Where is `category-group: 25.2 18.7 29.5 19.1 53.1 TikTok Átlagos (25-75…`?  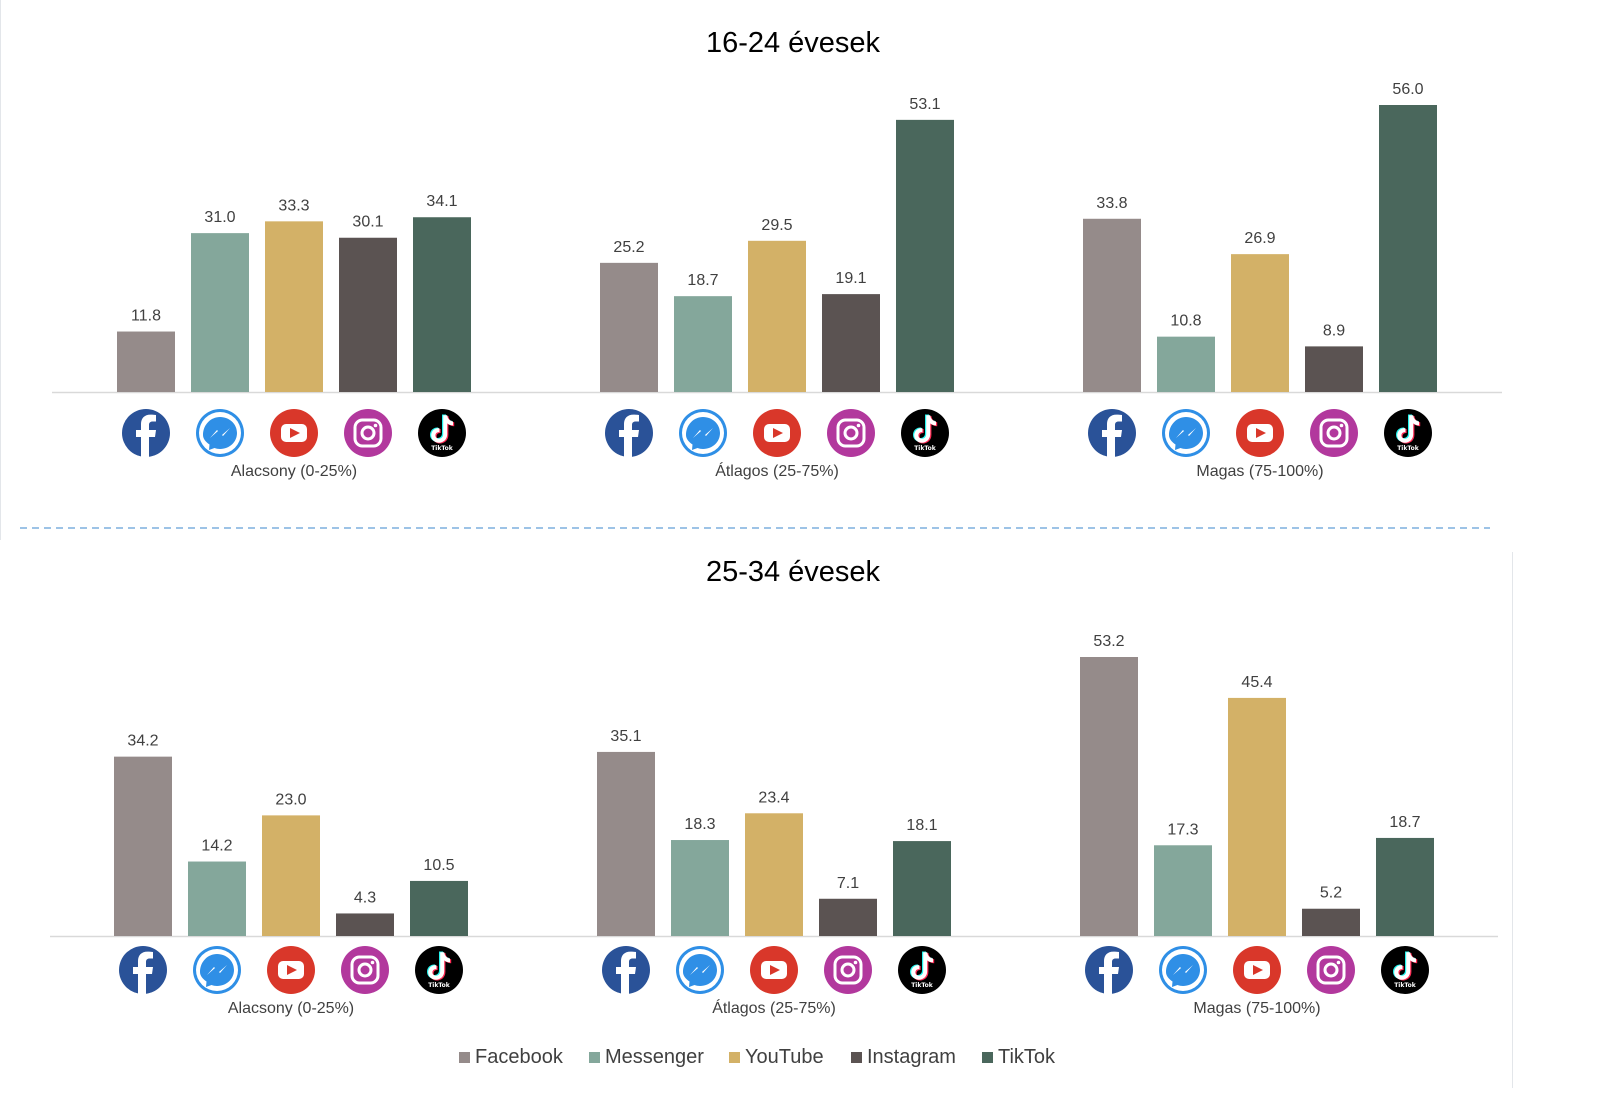 category-group: 25.2 18.7 29.5 19.1 53.1 TikTok Átlagos (25-75… is located at coordinates (777, 288).